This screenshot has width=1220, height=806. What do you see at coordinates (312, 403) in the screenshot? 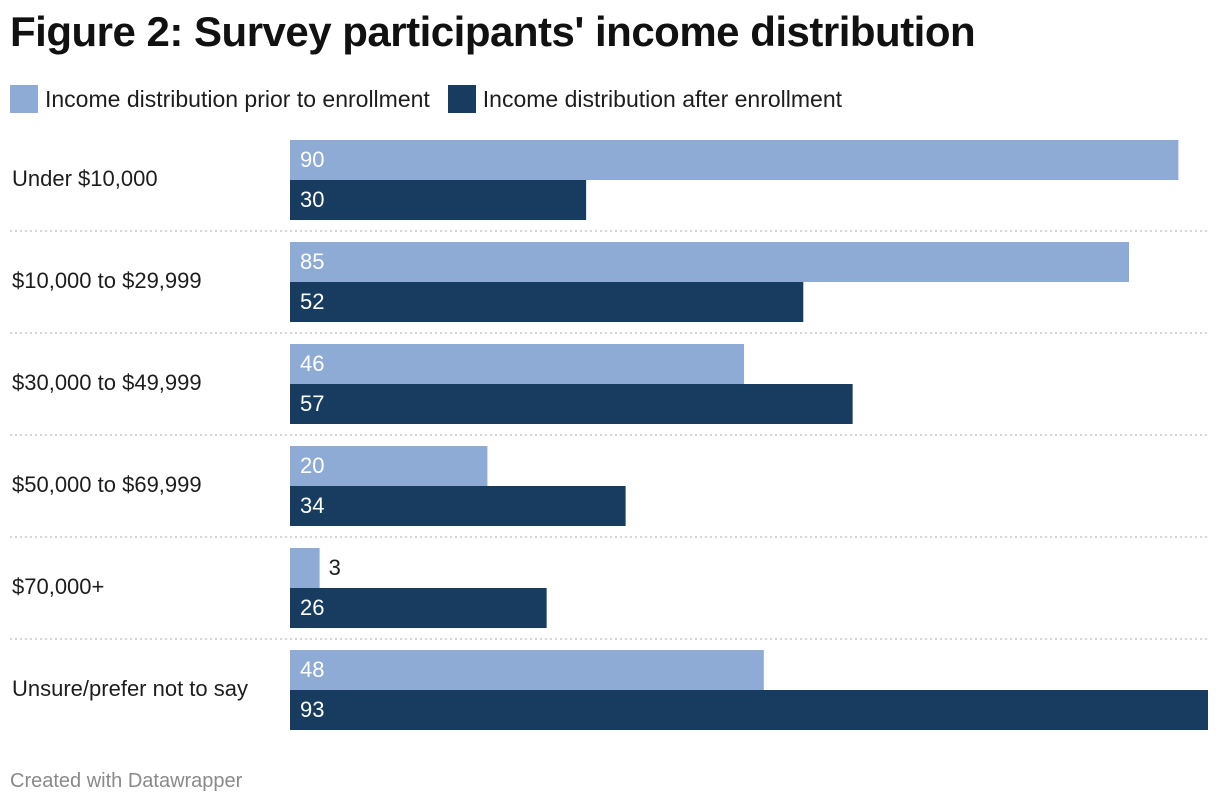
I see `value-label-after-30-000-to-49-999: 57` at bounding box center [312, 403].